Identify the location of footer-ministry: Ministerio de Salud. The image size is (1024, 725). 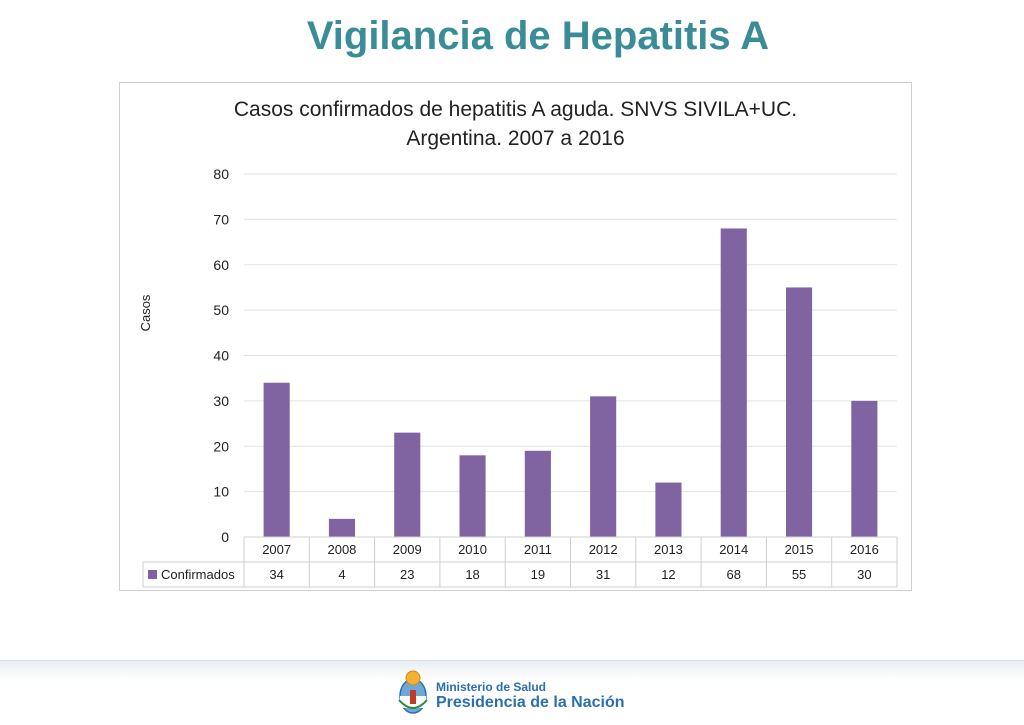
(491, 687).